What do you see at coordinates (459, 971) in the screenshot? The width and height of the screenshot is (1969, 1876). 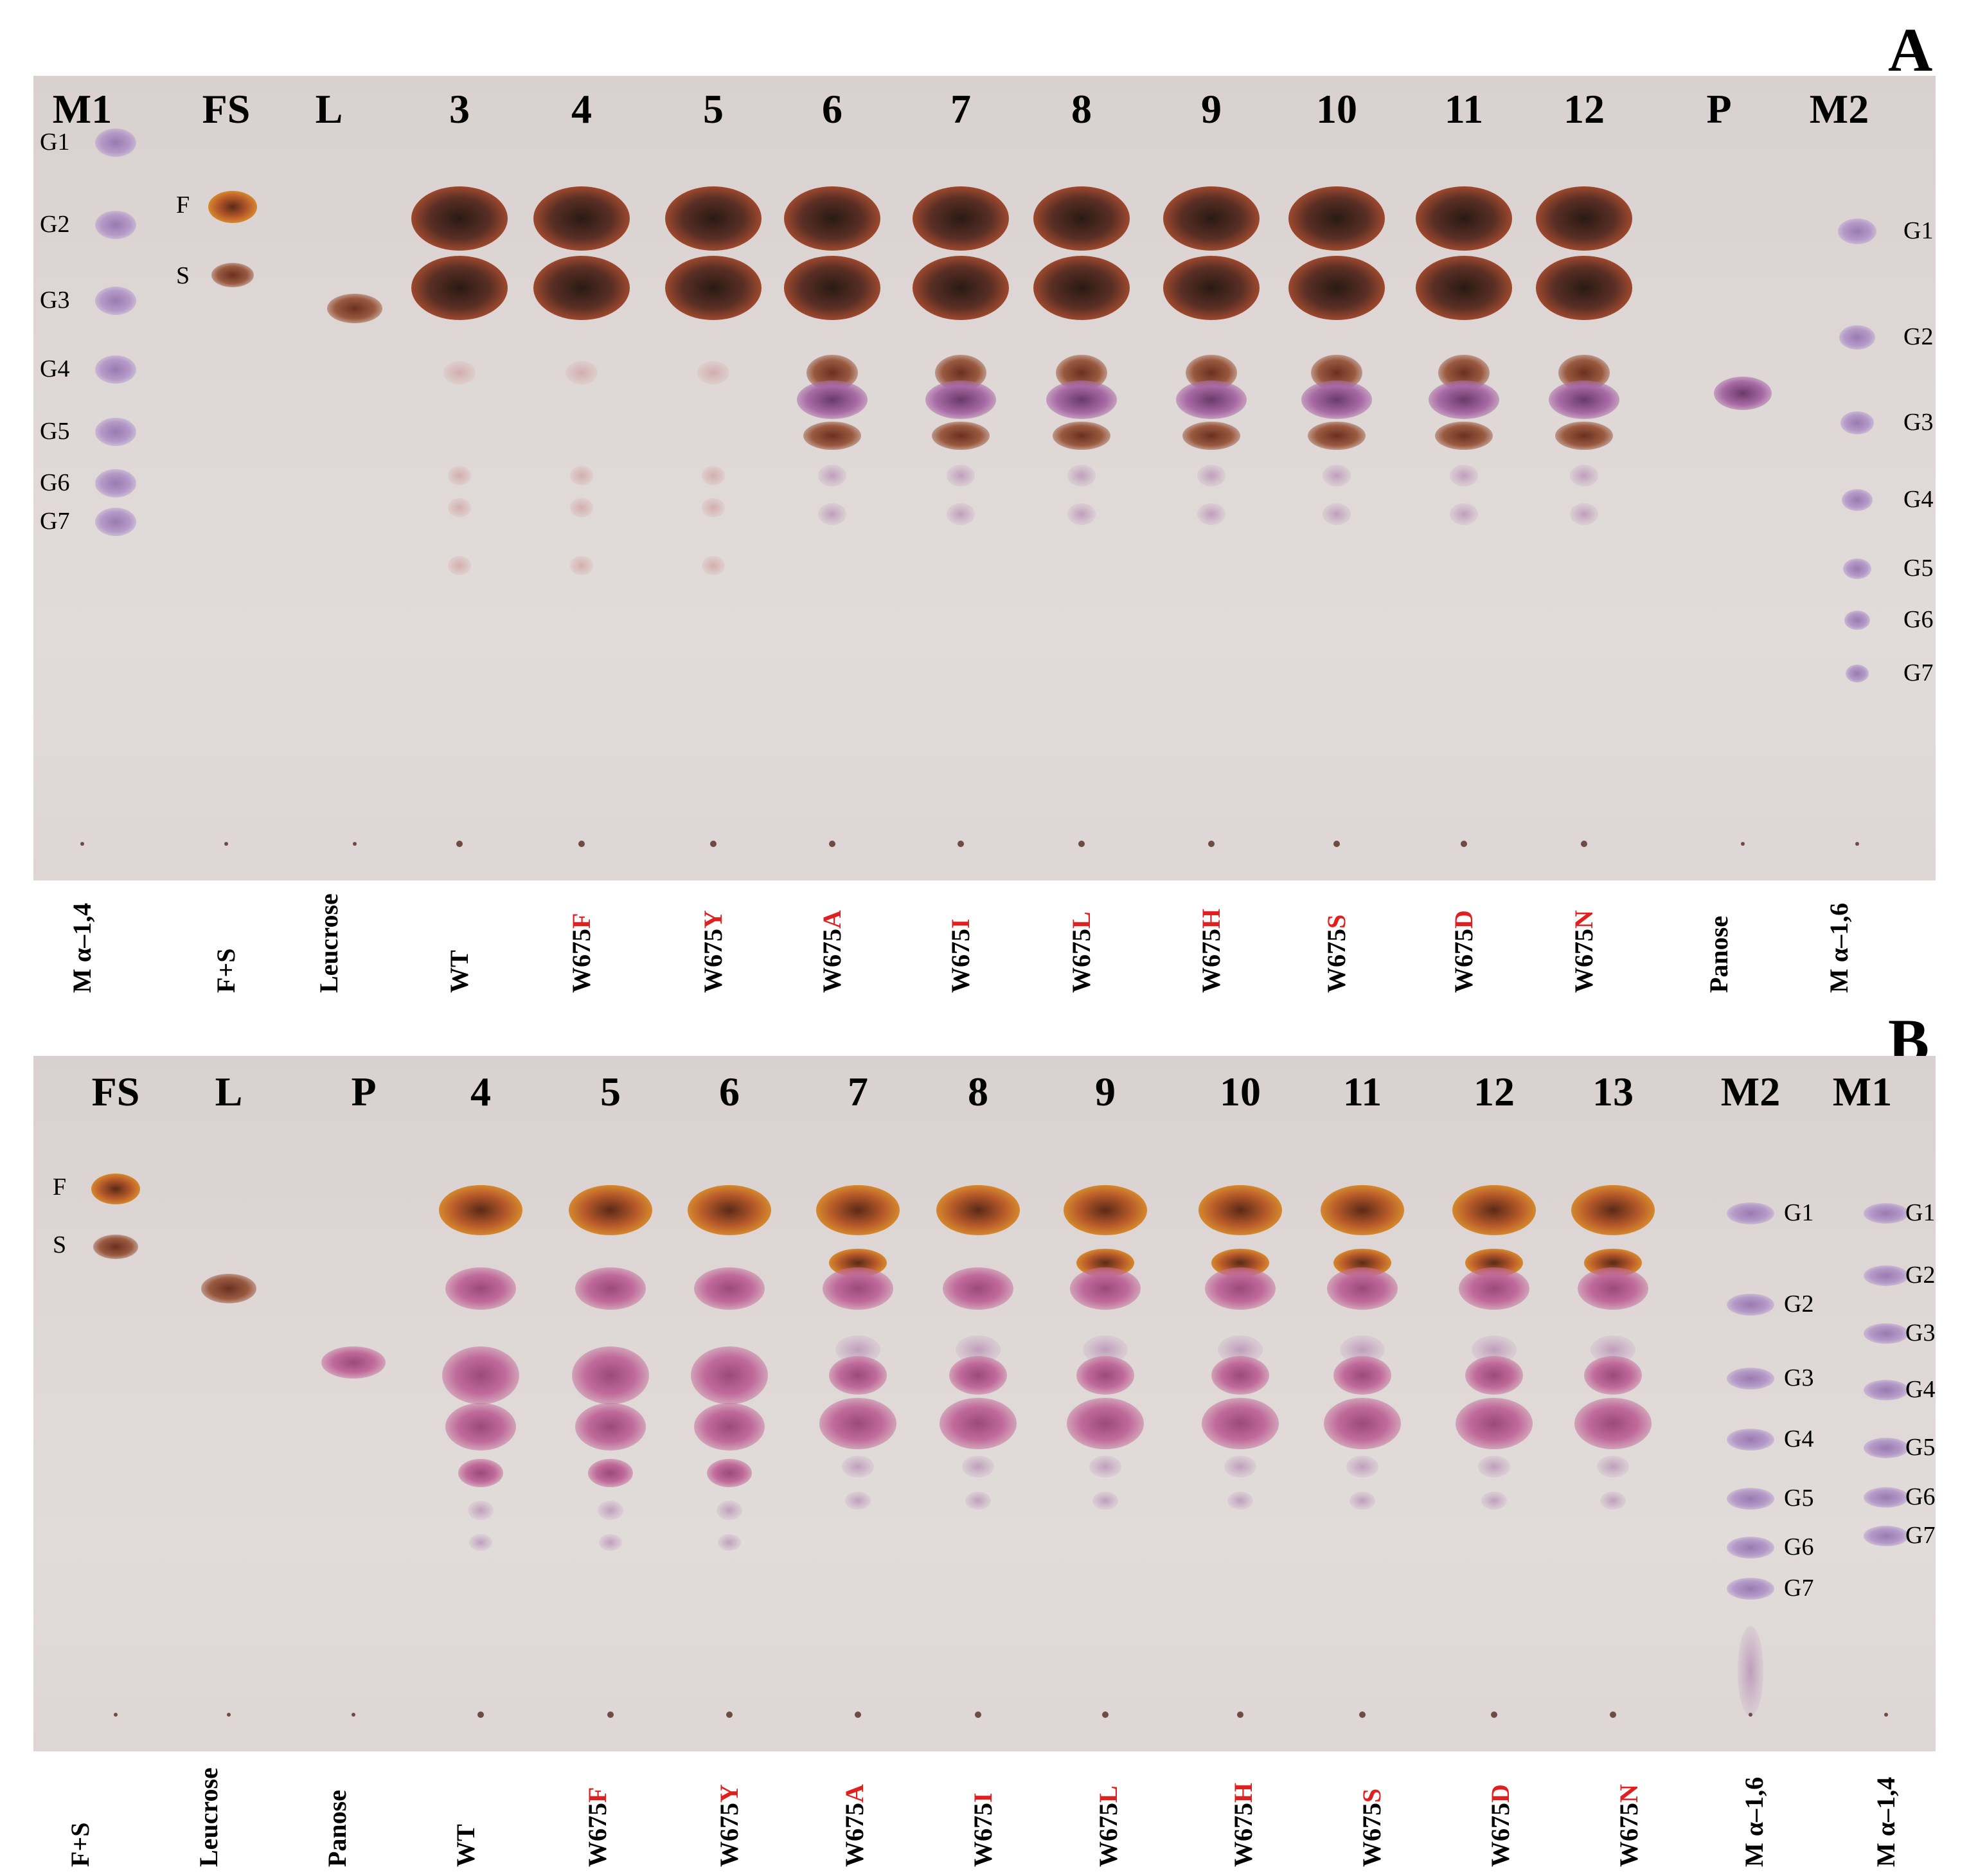 I see `lane-label-base: WT` at bounding box center [459, 971].